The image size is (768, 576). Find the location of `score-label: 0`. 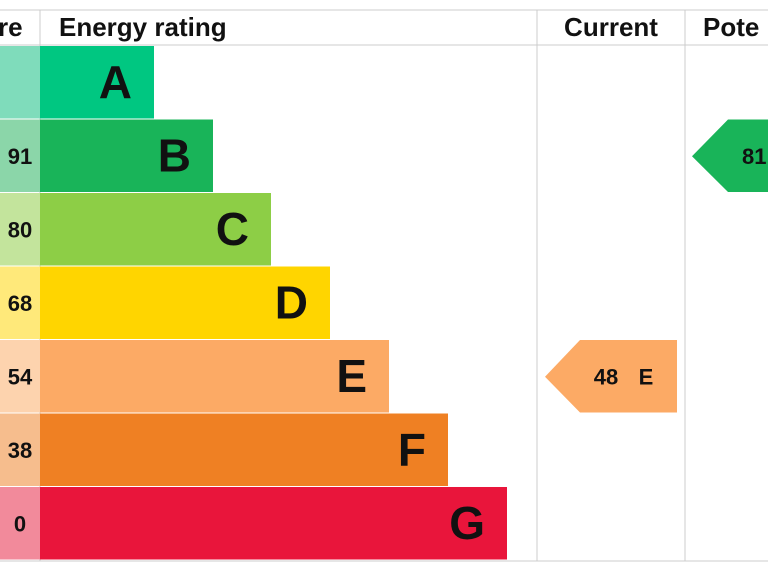

score-label: 0 is located at coordinates (20, 524).